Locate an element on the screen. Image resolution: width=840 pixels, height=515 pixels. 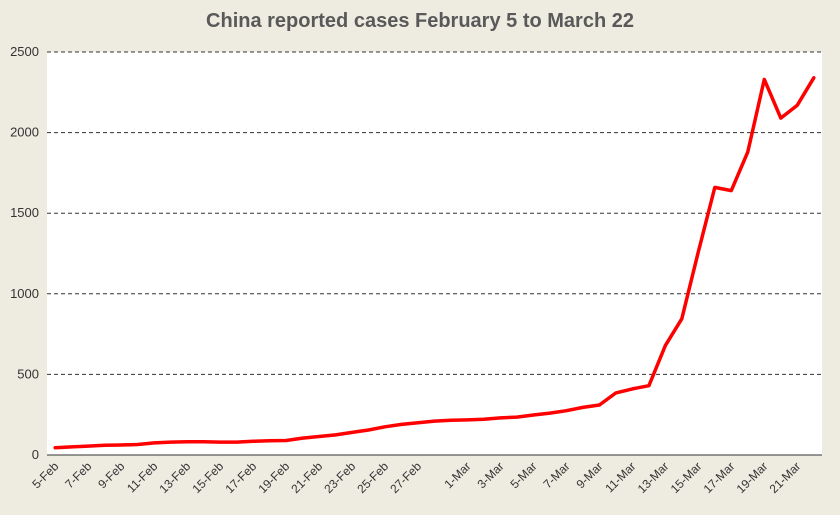
x-tick-label: 5-Mar is located at coordinates (523, 475).